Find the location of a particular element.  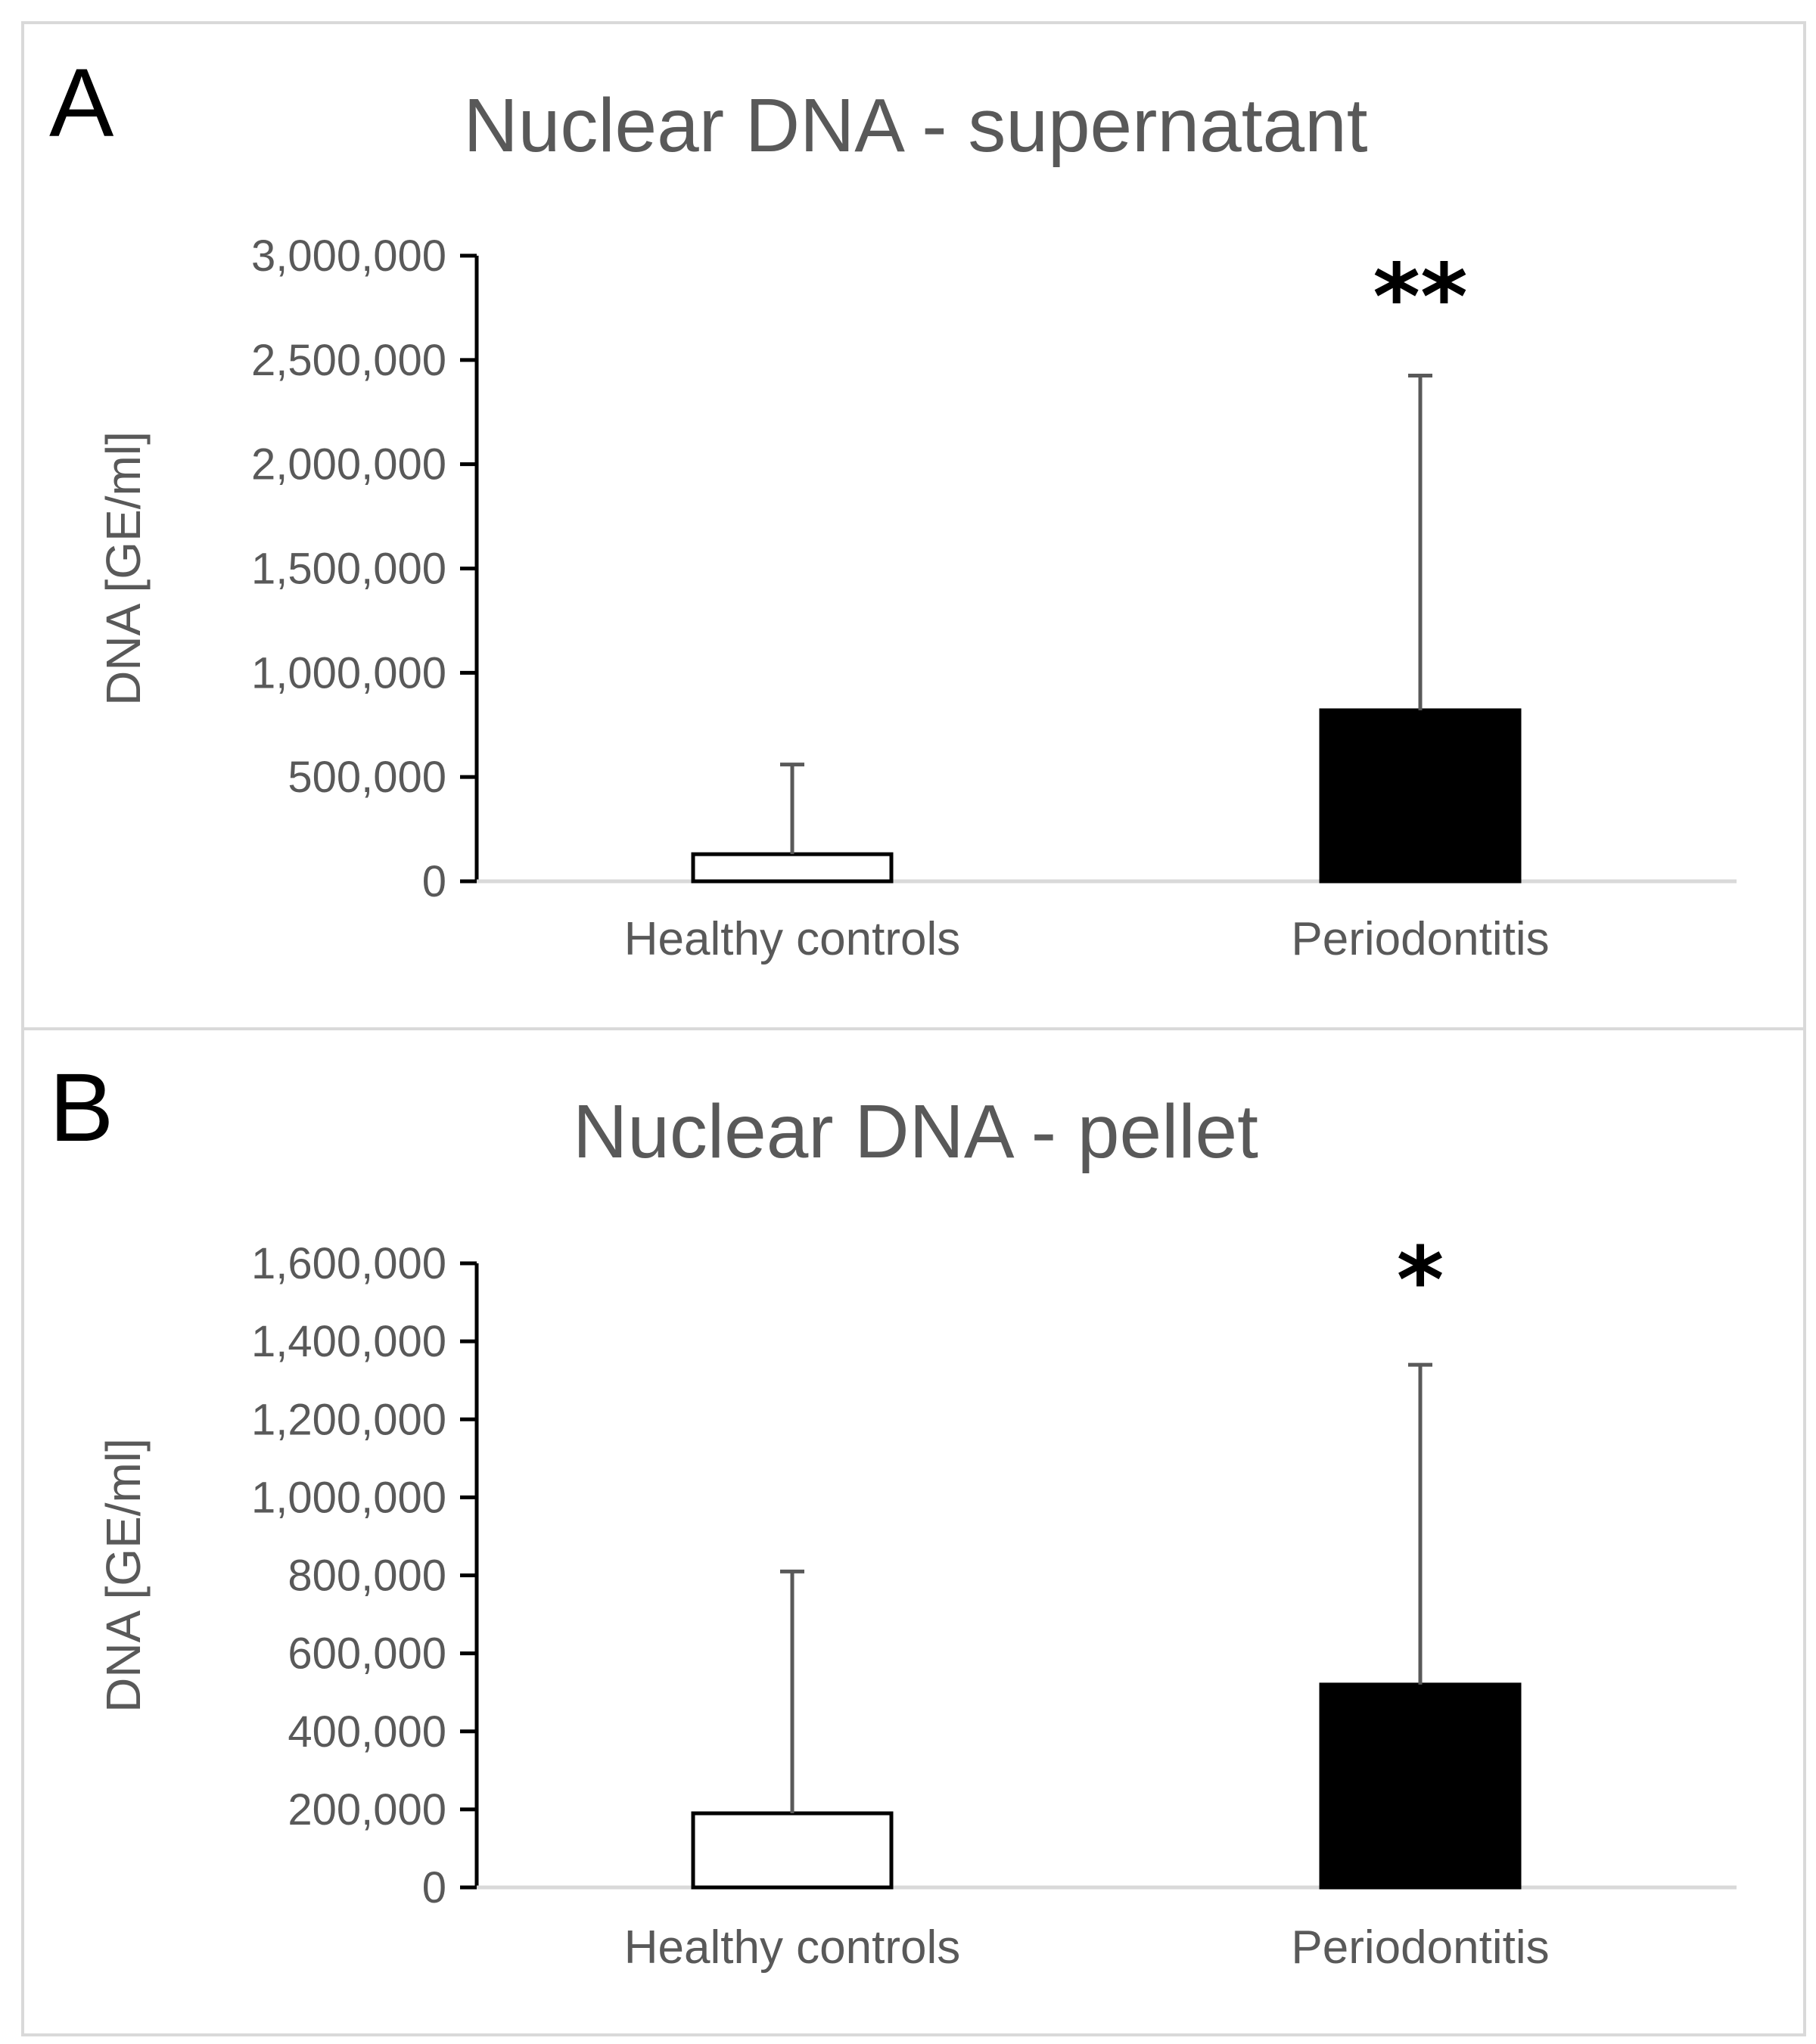

y-tick-label: 2,500,000 is located at coordinates (348, 360).